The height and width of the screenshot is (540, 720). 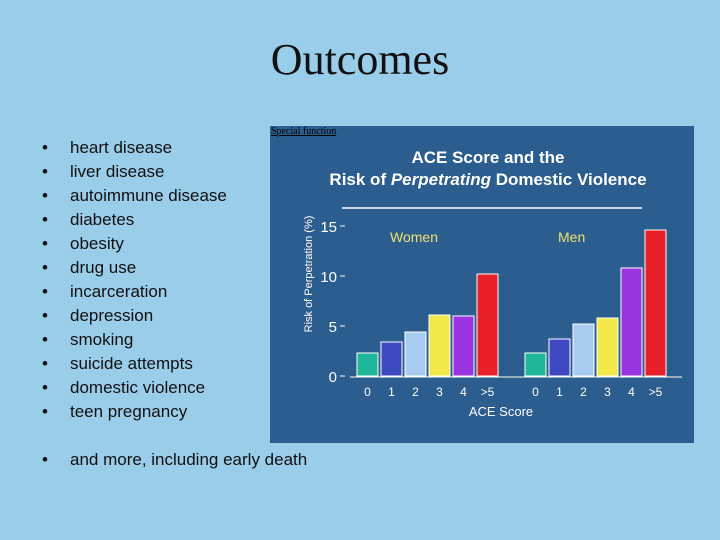 I want to click on outcome-item: autoimmune disease, so click(x=134, y=196).